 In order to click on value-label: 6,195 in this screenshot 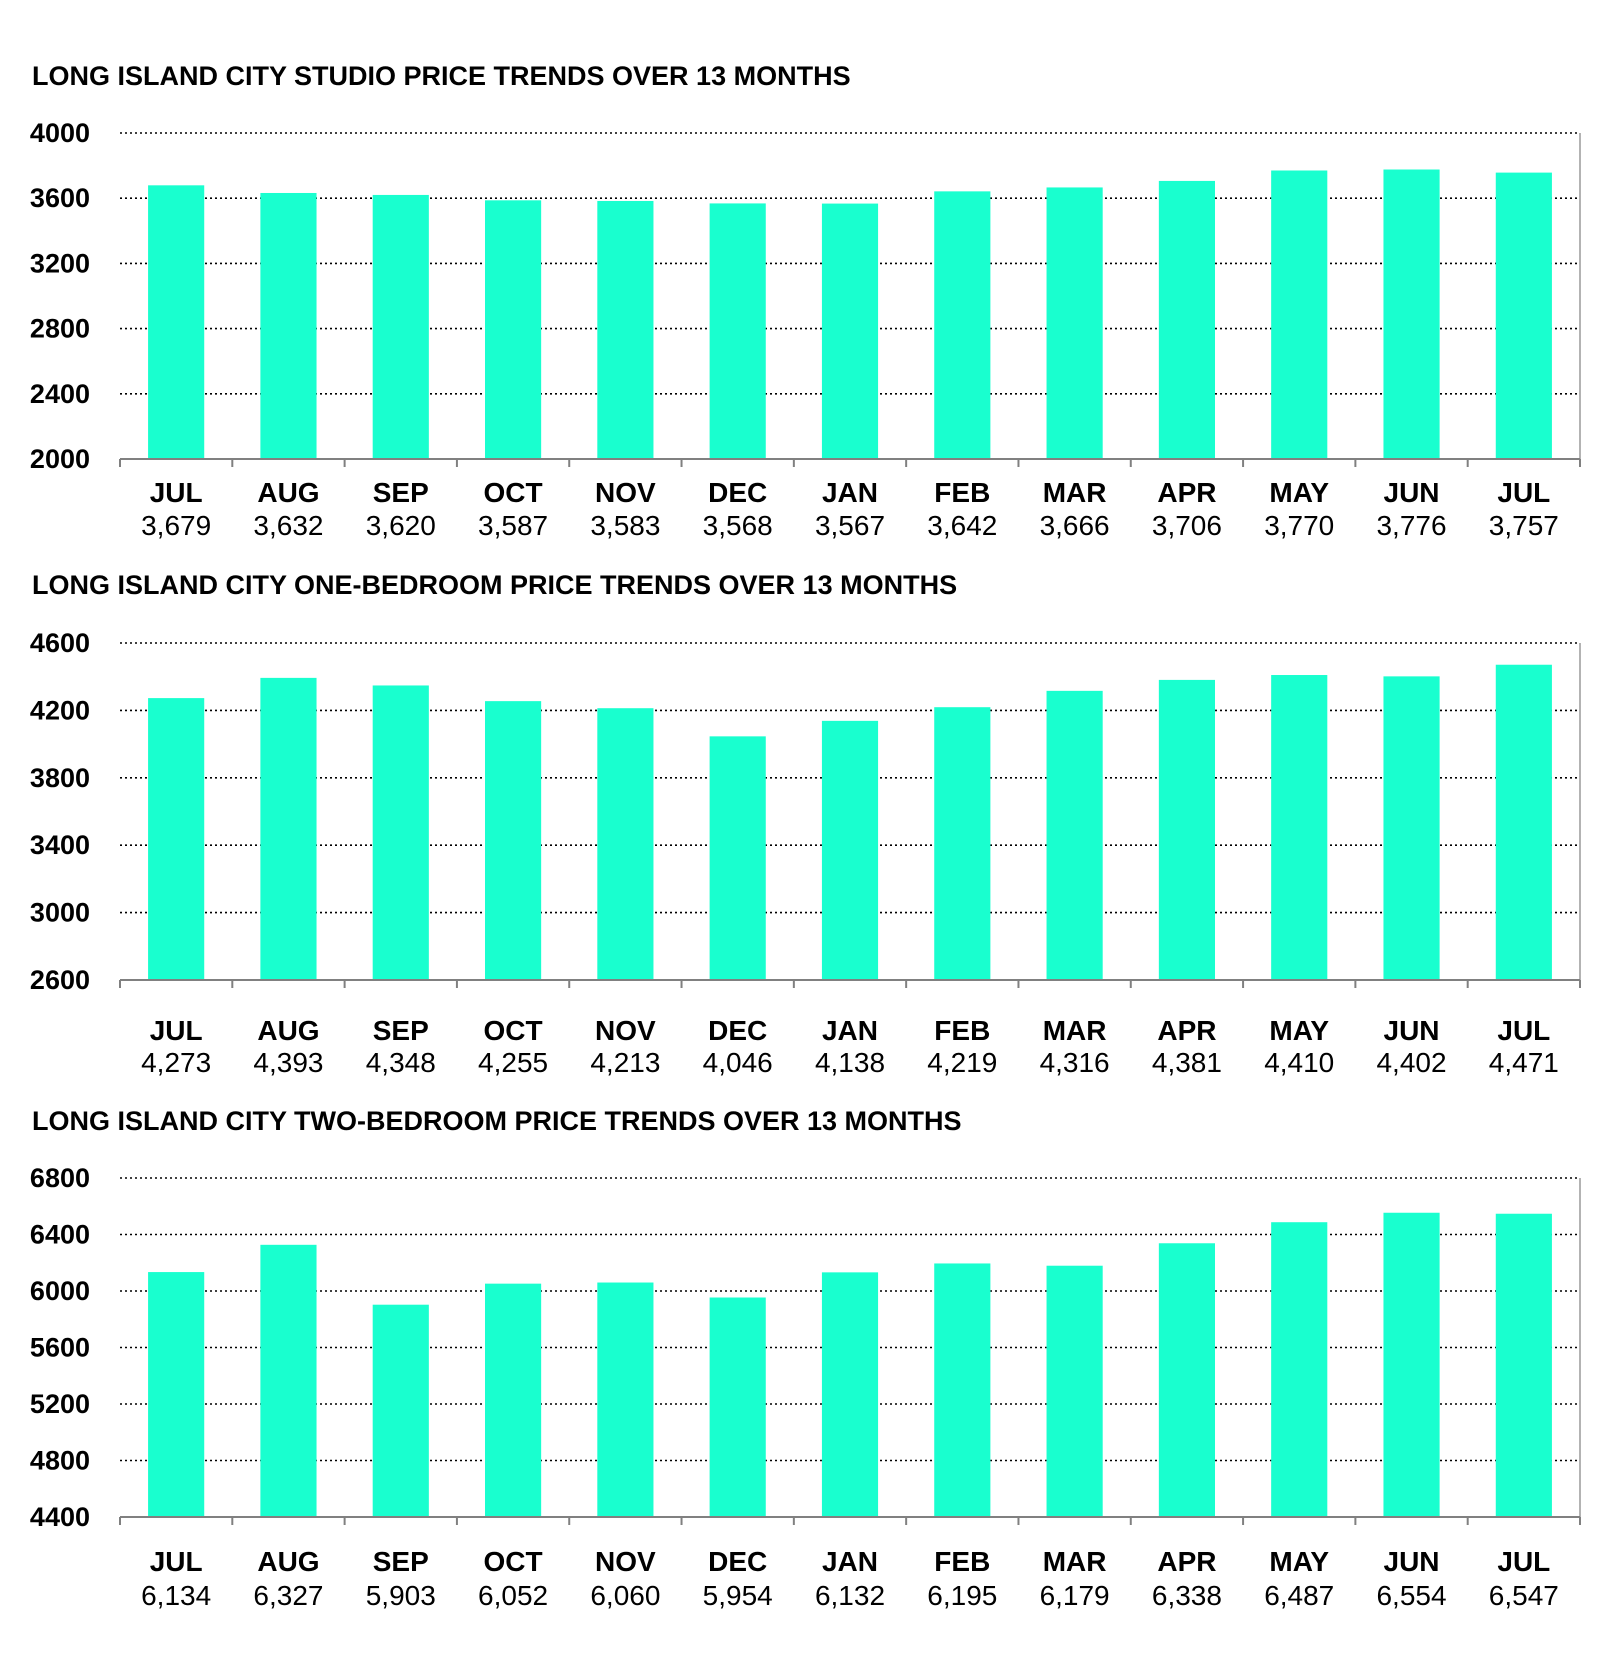, I will do `click(962, 1595)`.